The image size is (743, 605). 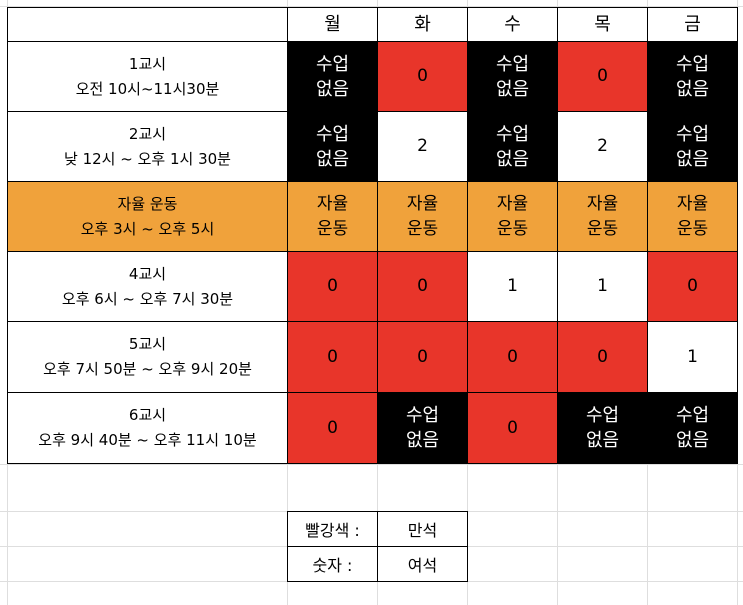 I want to click on period-label: 4교시 오후 6시 ~ 오후 7시 30분, so click(x=147, y=286).